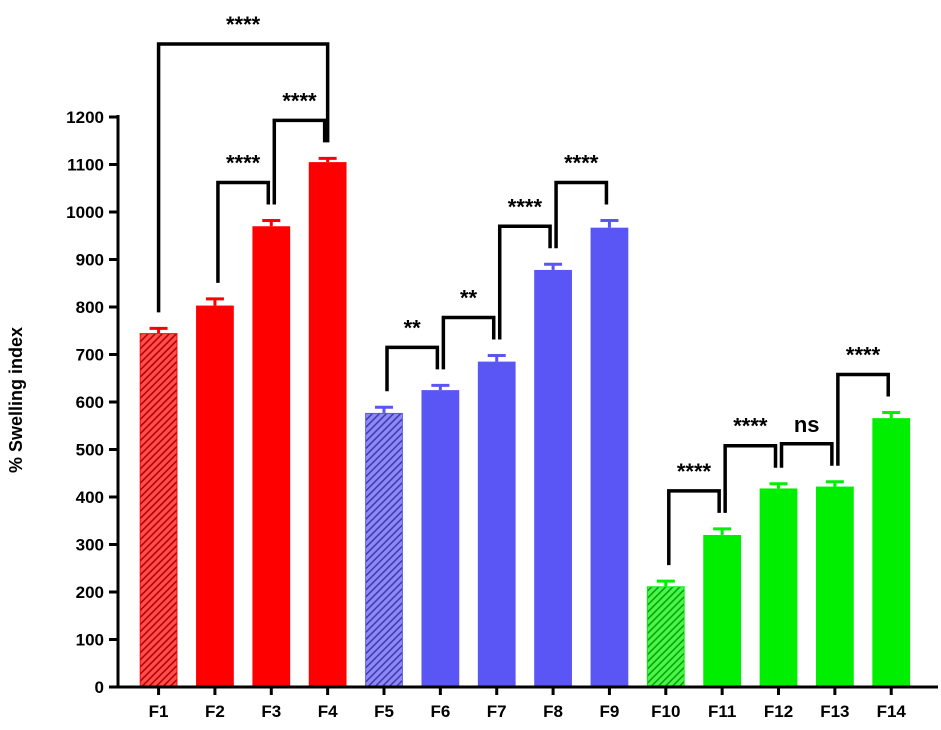 This screenshot has width=941, height=730. I want to click on bar-tint-f5, so click(384, 550).